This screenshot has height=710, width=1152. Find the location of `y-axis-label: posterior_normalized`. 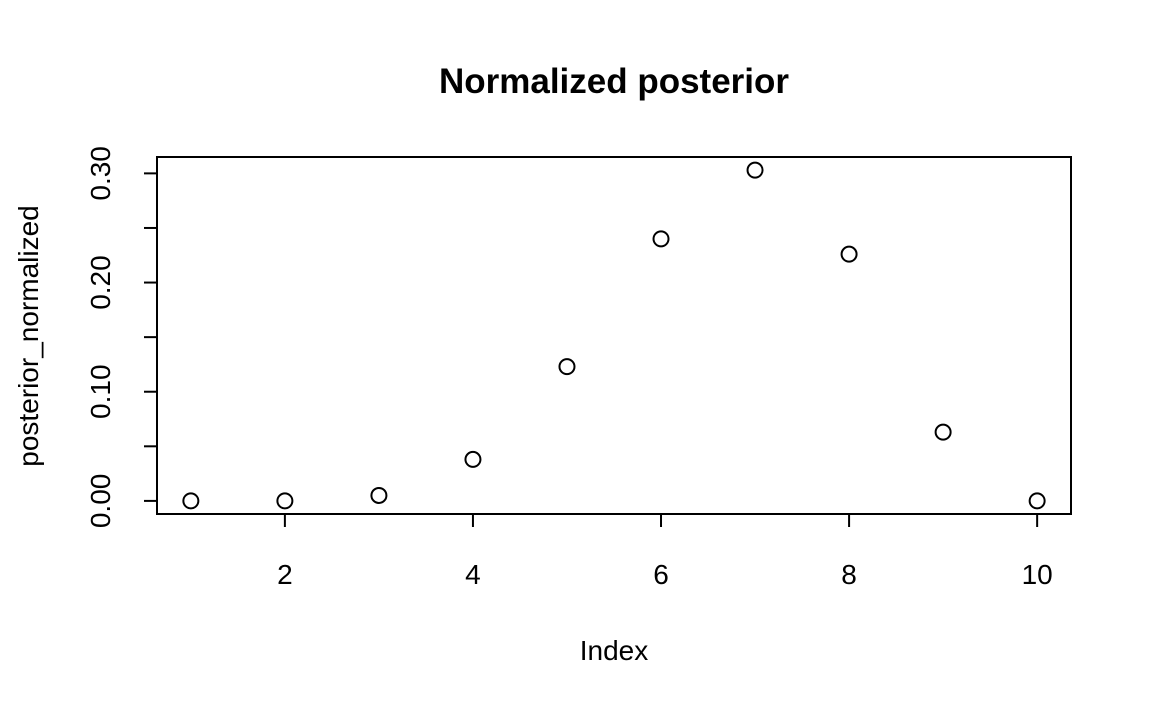

y-axis-label: posterior_normalized is located at coordinates (28, 335).